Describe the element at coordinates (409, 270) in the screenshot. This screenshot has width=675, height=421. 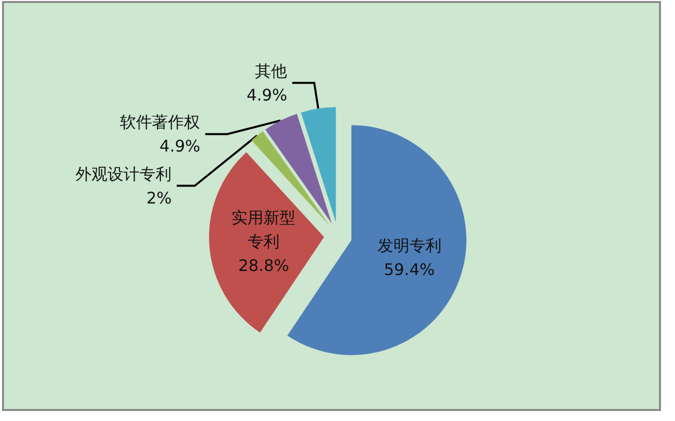
I see `data-label: 59.4%` at that location.